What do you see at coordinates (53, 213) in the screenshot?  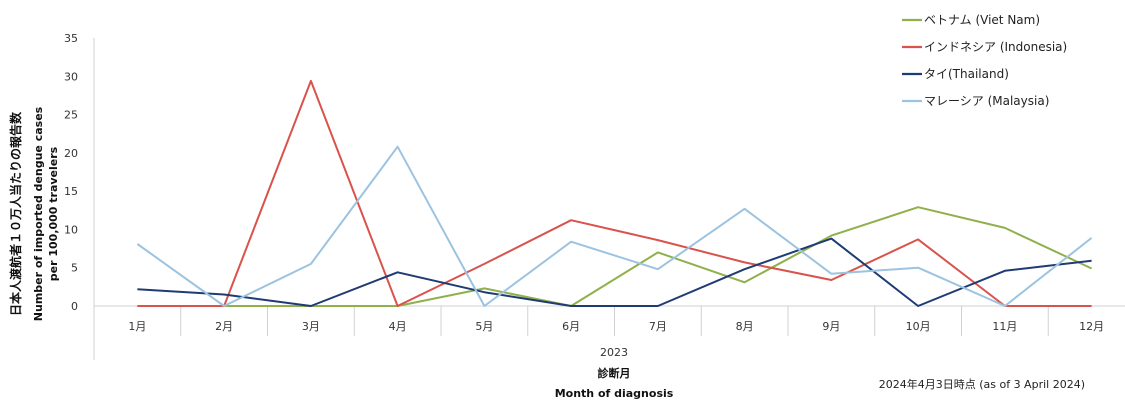 I see `y-axis-label-en-line2: per 100,000 travelers` at bounding box center [53, 213].